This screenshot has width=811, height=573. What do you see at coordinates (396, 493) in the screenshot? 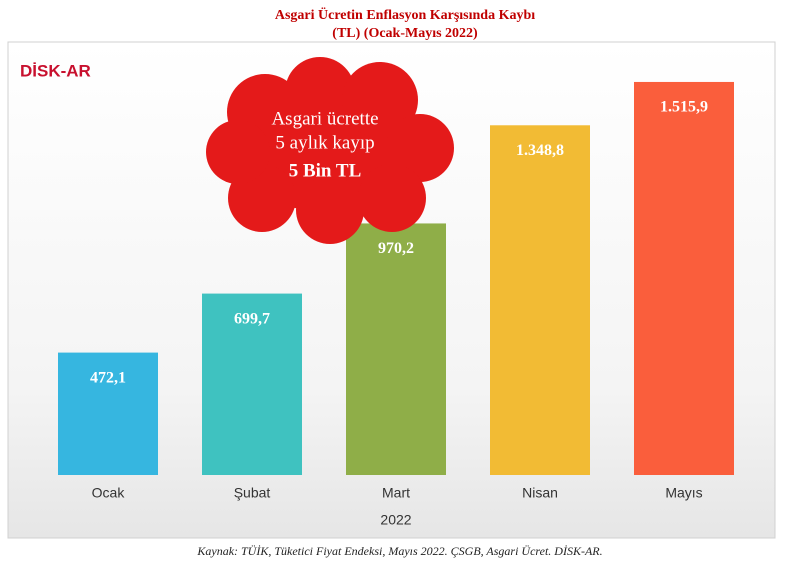
I see `x-tick-label: Mart` at bounding box center [396, 493].